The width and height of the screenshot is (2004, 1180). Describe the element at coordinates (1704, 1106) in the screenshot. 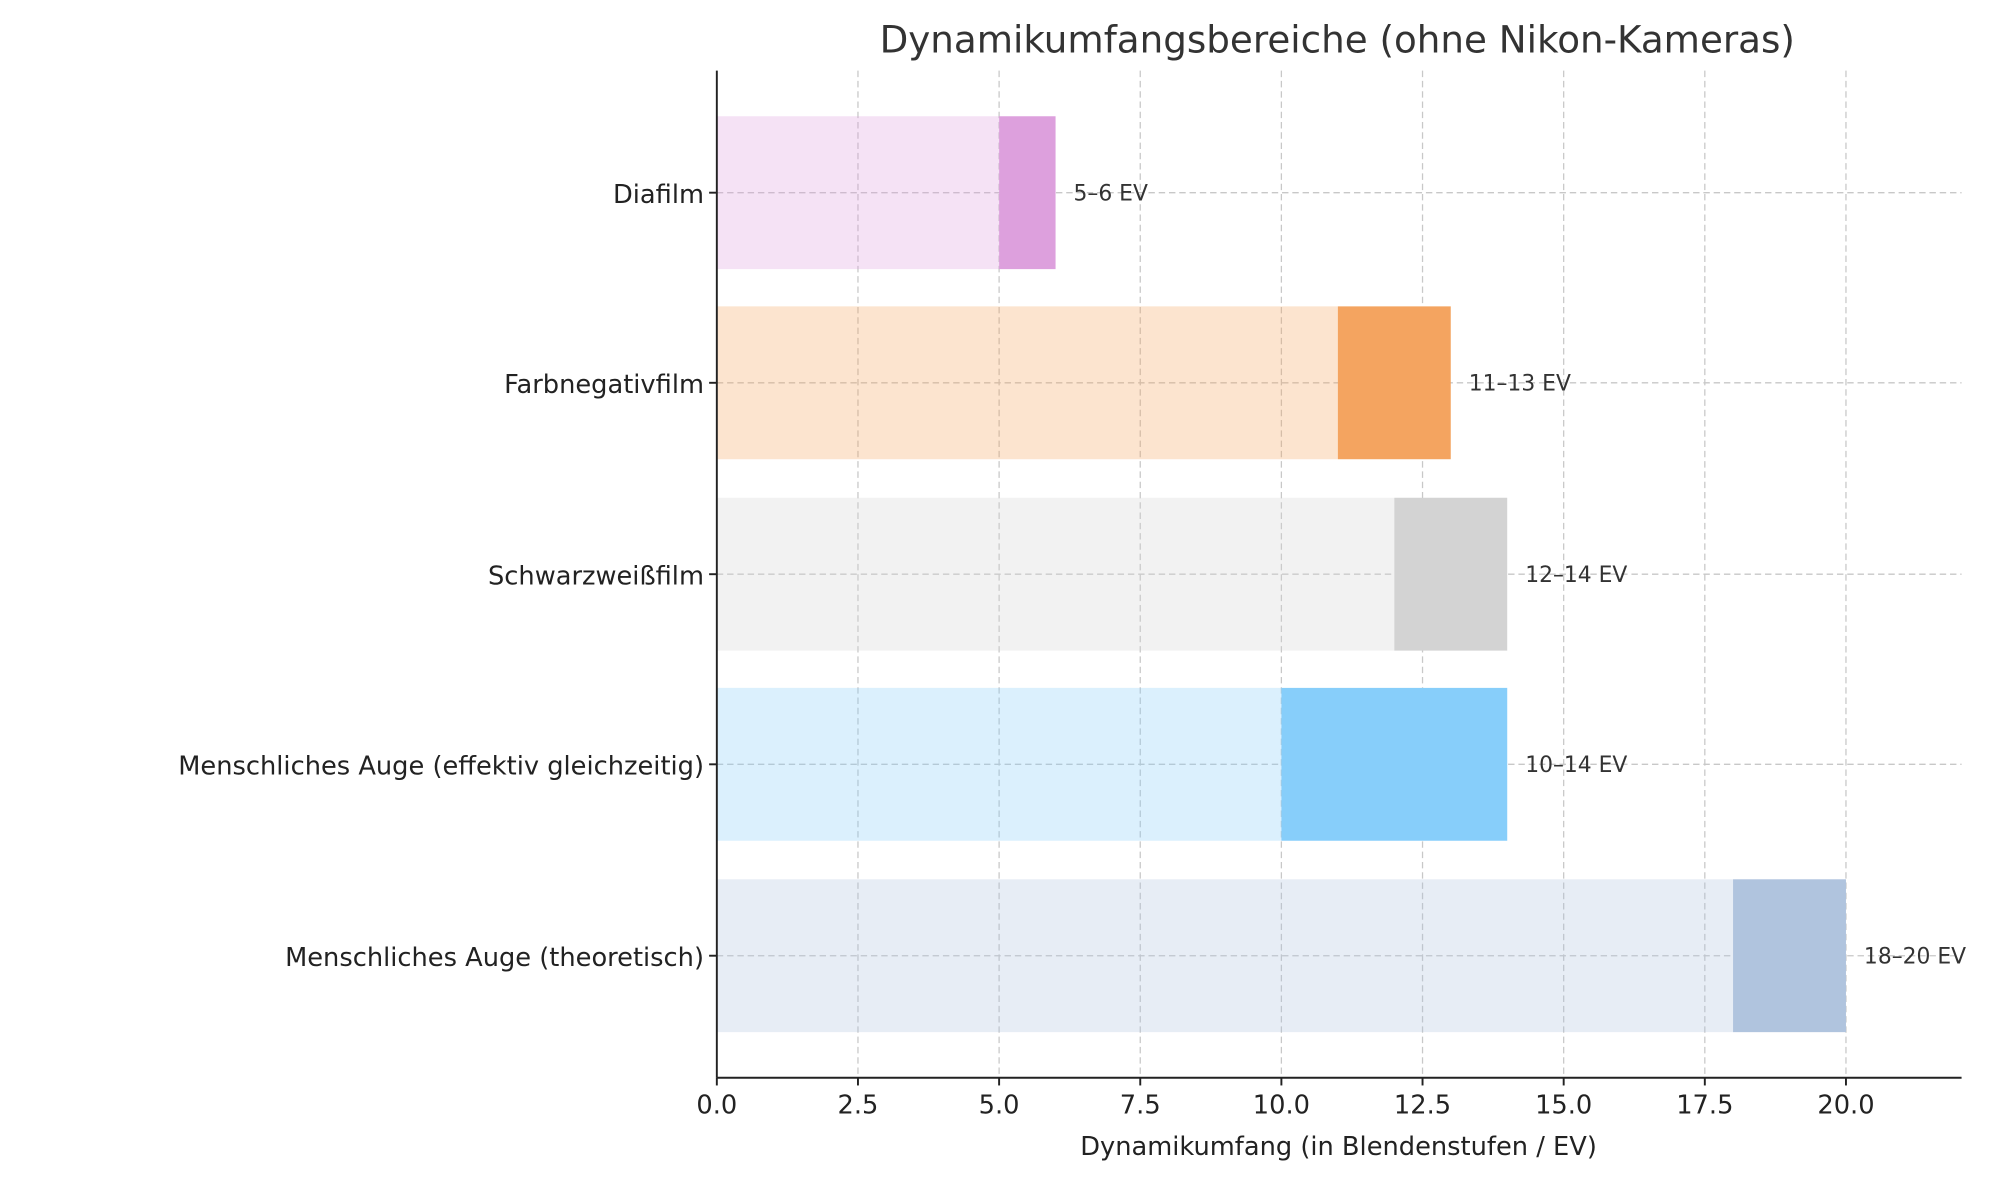

I see `x-tick-label: 17.5` at that location.